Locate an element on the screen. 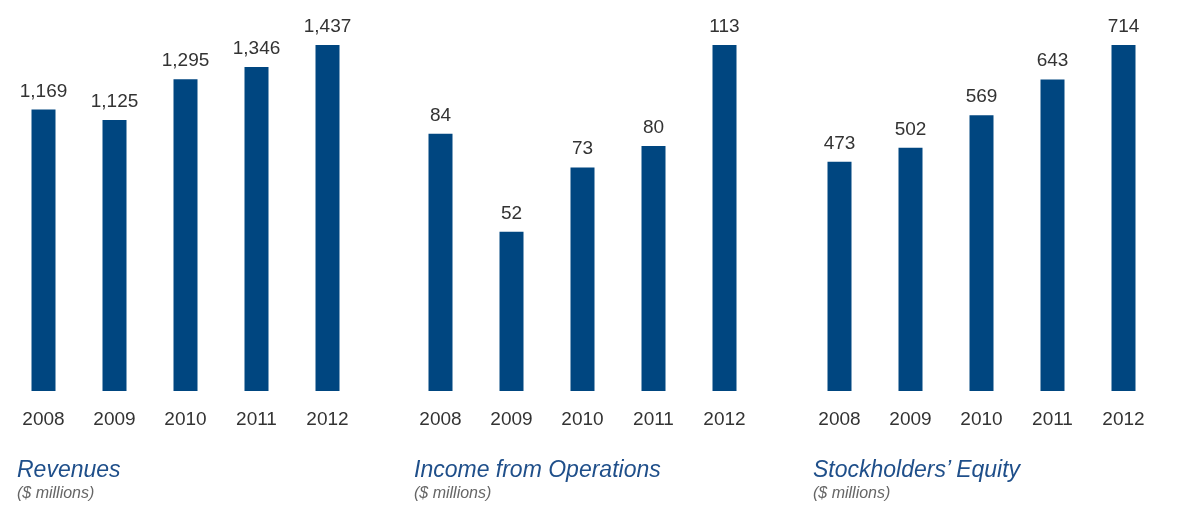 The image size is (1182, 516). text: Stockholders’ Equity is located at coordinates (917, 468).